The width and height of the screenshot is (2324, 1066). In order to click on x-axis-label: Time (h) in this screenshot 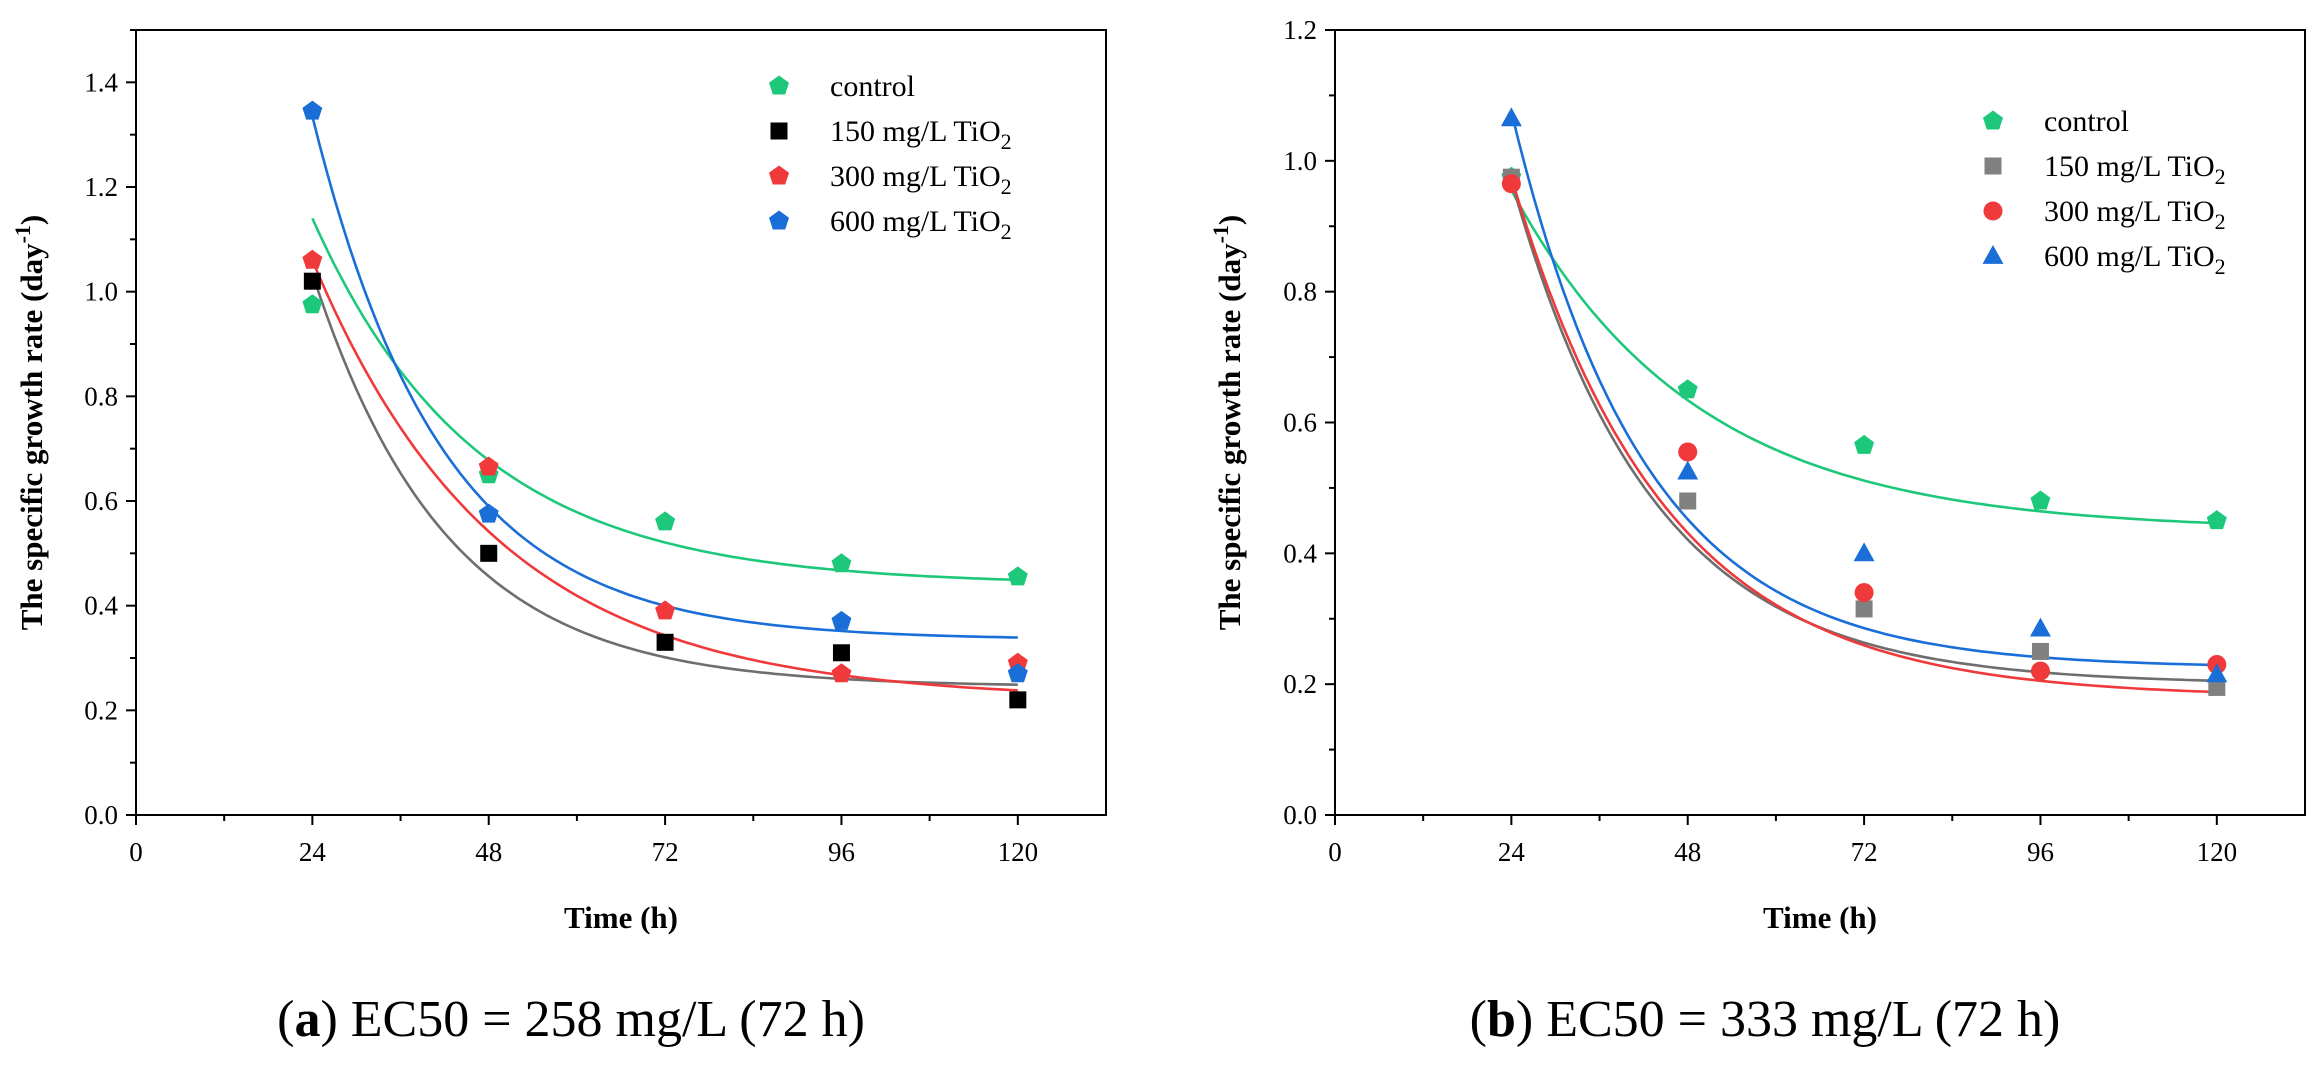, I will do `click(621, 917)`.